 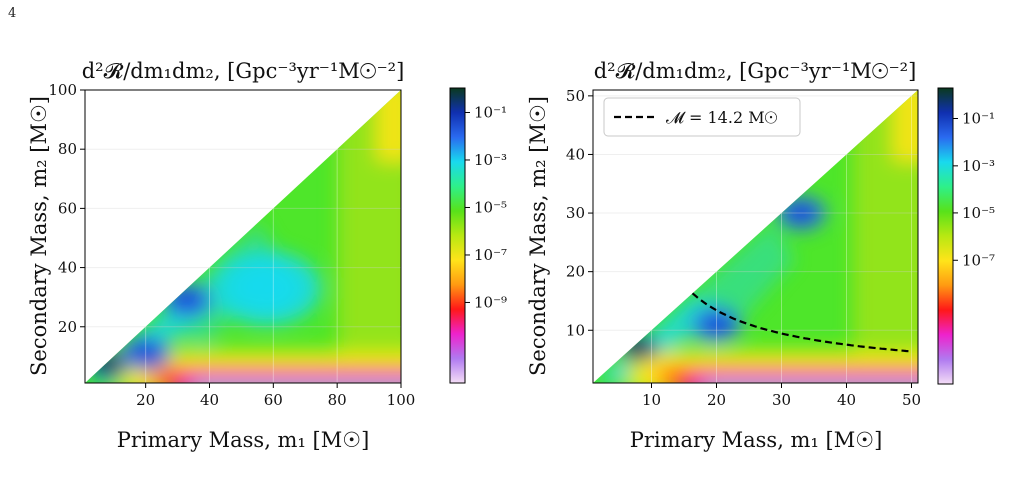 What do you see at coordinates (490, 302) in the screenshot?
I see `colorbar-tick-label: 10⁻⁹` at bounding box center [490, 302].